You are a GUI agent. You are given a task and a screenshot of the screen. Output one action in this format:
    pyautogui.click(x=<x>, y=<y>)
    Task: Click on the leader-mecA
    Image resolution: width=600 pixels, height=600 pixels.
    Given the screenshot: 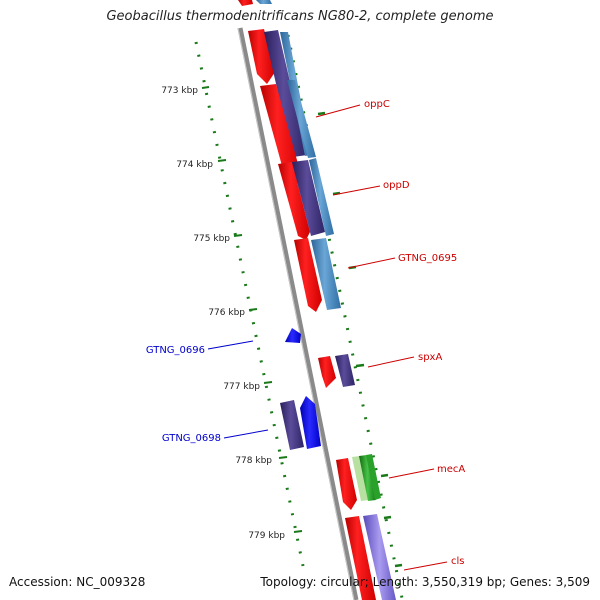 What is the action you would take?
    pyautogui.click(x=411, y=473)
    